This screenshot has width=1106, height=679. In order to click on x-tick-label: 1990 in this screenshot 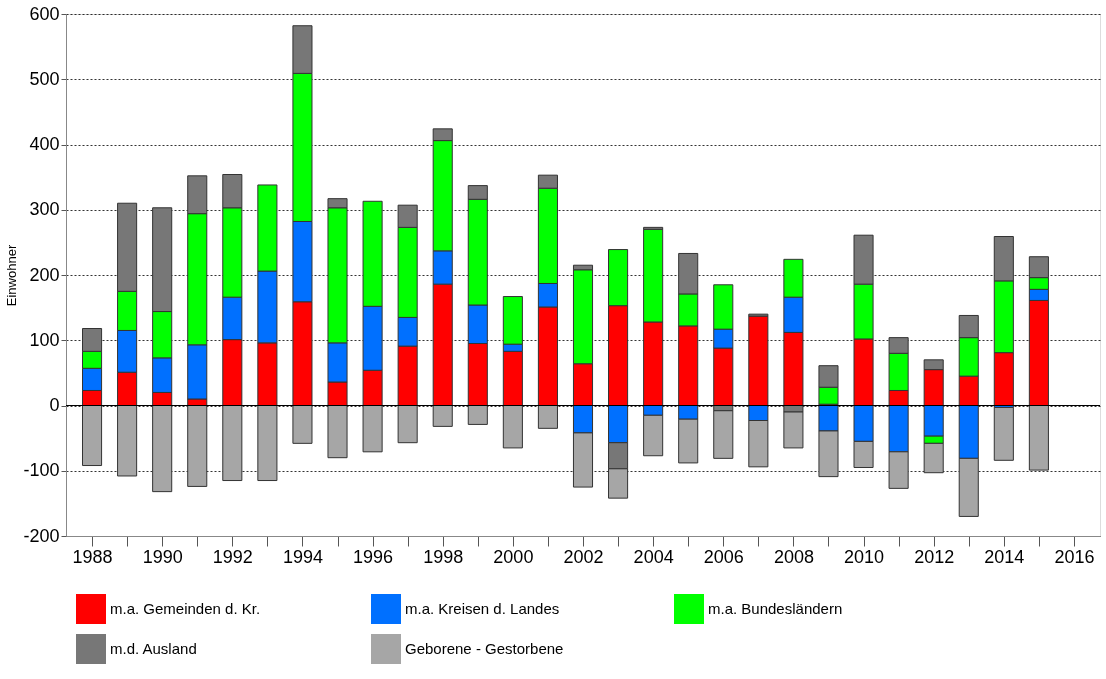, I will do `click(162, 556)`.